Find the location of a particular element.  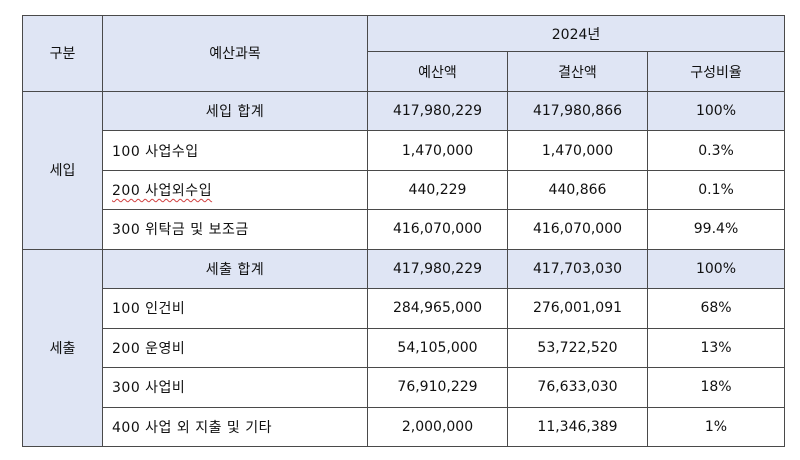

row-settlement: 11,346,389 is located at coordinates (577, 426).